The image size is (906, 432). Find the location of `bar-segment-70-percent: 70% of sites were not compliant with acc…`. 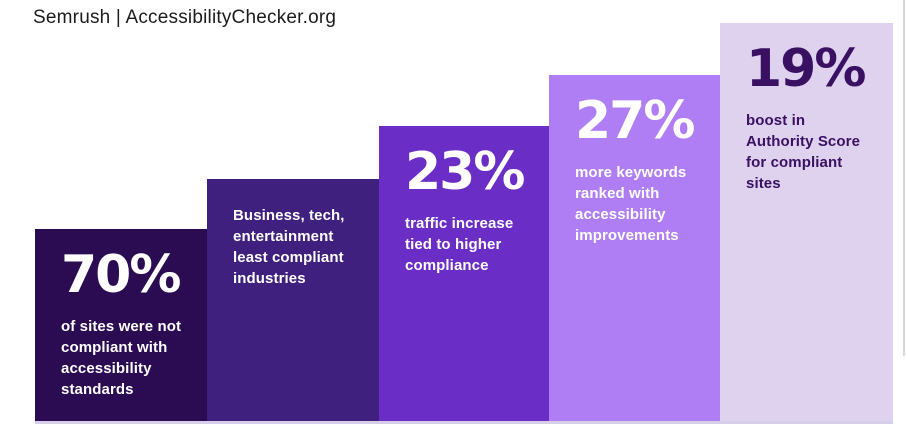

bar-segment-70-percent: 70% of sites were not compliant with acc… is located at coordinates (121, 325).